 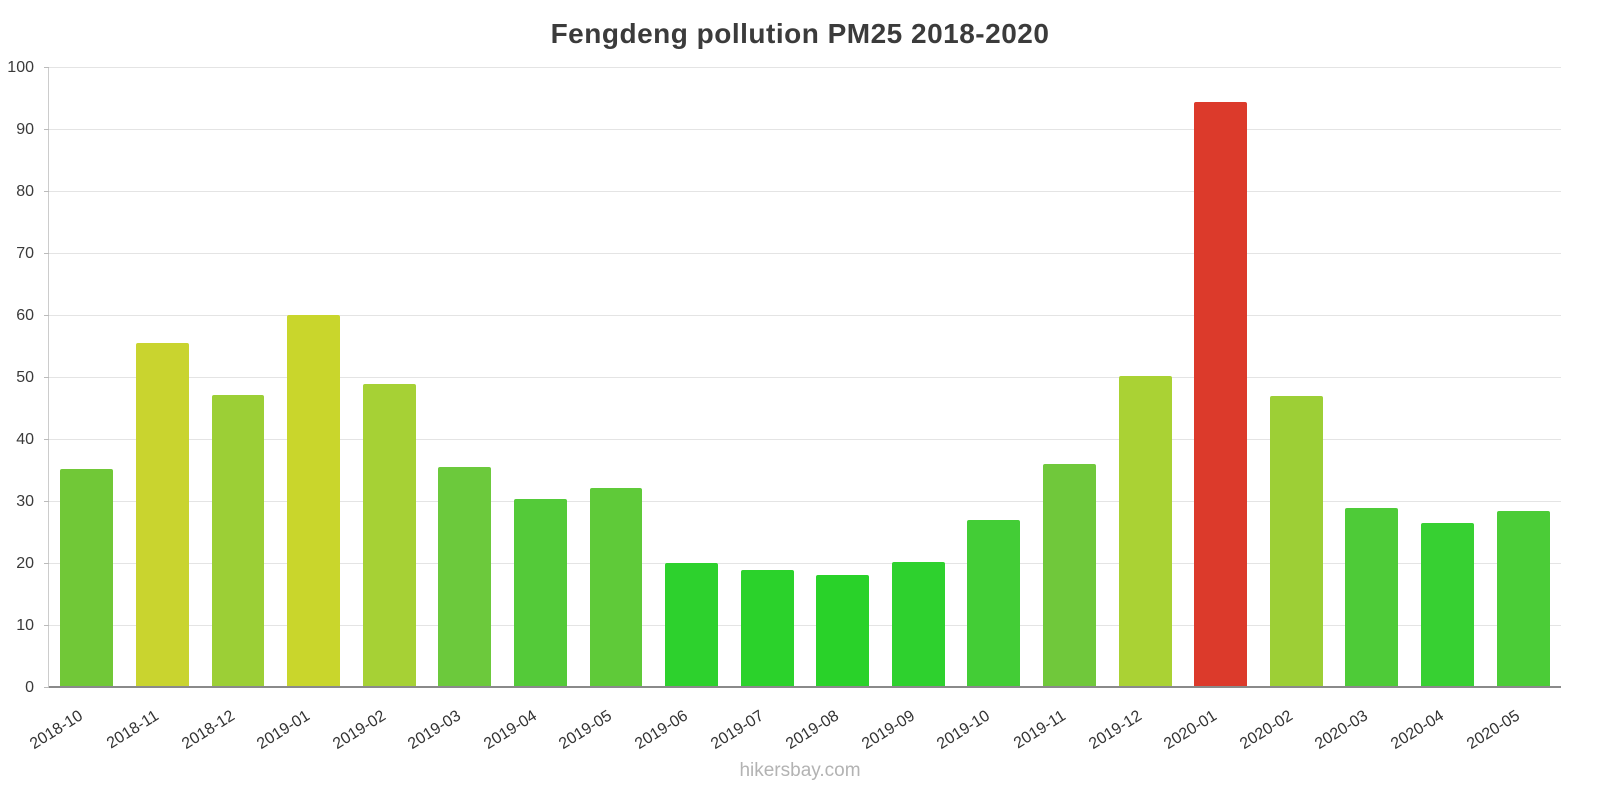 What do you see at coordinates (800, 33) in the screenshot?
I see `chart-title: Fengdeng pollution PM25 2018-2020` at bounding box center [800, 33].